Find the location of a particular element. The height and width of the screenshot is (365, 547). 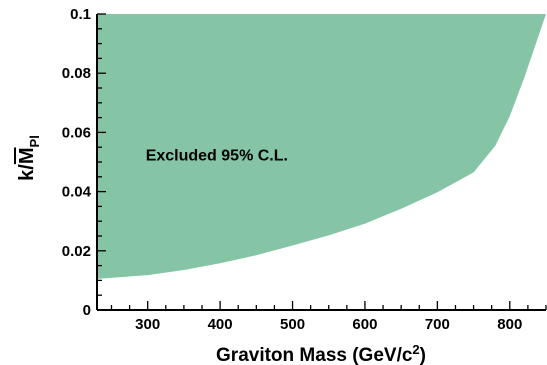

y-axis: 0 0.02 0.04 0.06 0.08 0.1 is located at coordinates (84, 162).